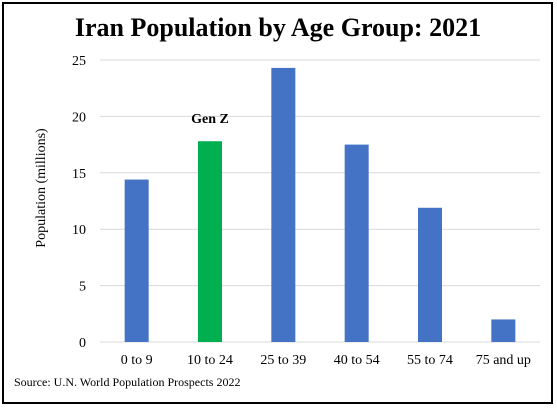 Image resolution: width=557 pixels, height=408 pixels. What do you see at coordinates (79, 230) in the screenshot?
I see `y-tick-label: 10` at bounding box center [79, 230].